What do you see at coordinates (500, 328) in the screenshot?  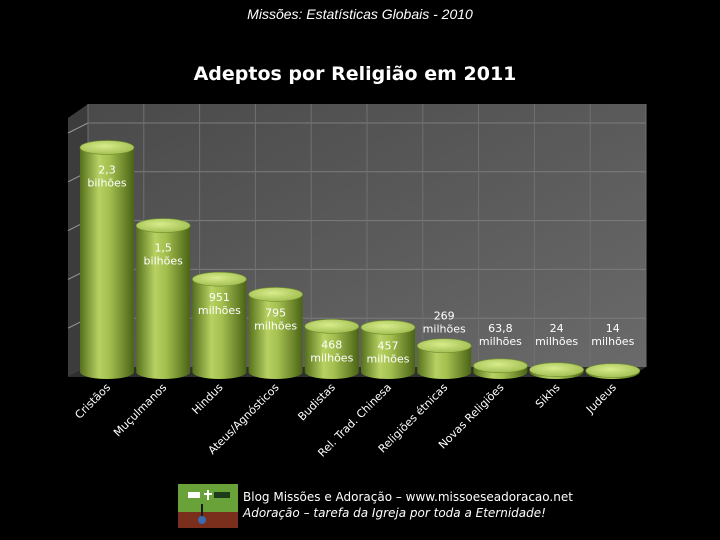 I see `data-label-value: 63,8` at bounding box center [500, 328].